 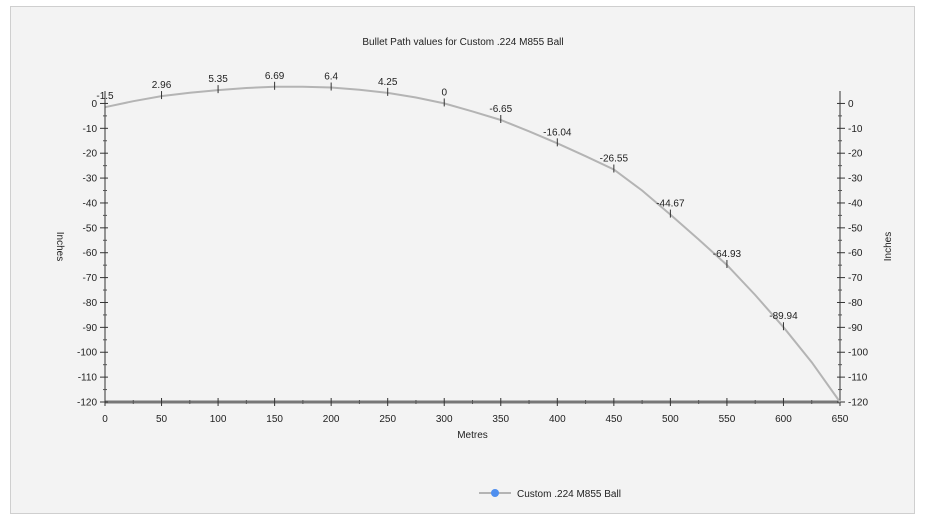 I want to click on x-tick-label: 200, so click(x=331, y=419).